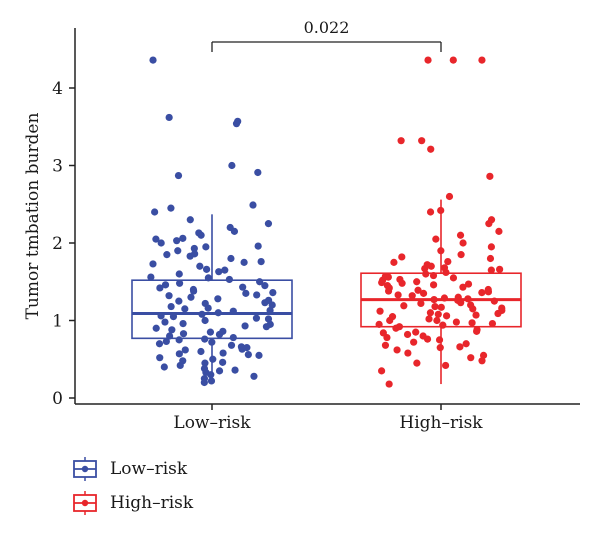 The width and height of the screenshot is (600, 533). What do you see at coordinates (441, 423) in the screenshot?
I see `x-tick-label: High–risk` at bounding box center [441, 423].